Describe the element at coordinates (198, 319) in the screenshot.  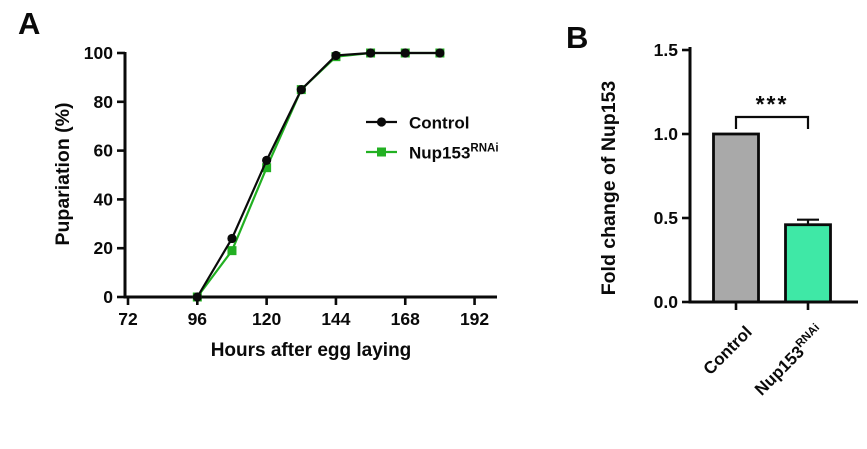
I see `a-x-tick-label: 96` at that location.